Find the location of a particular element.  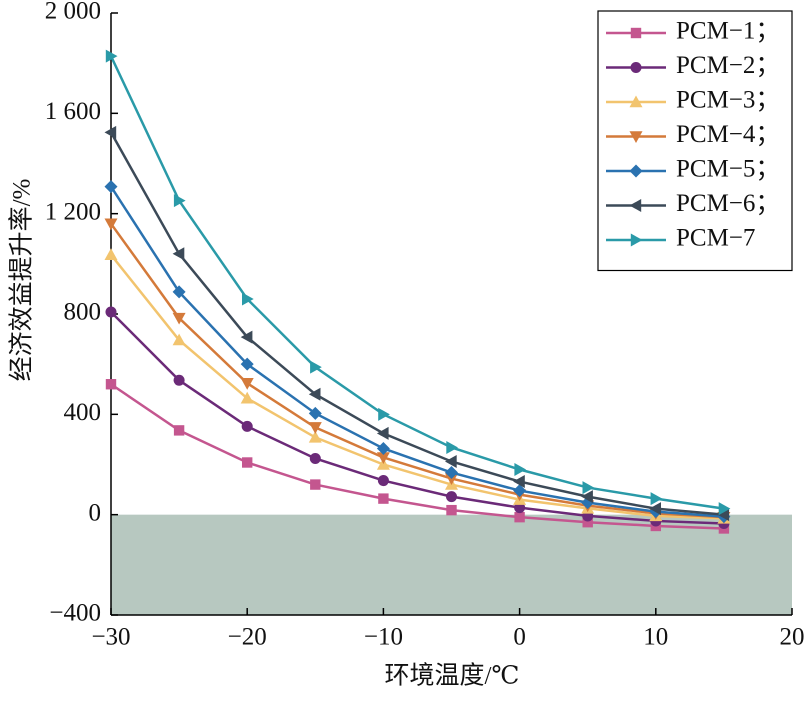

legend-box is located at coordinates (695, 141).